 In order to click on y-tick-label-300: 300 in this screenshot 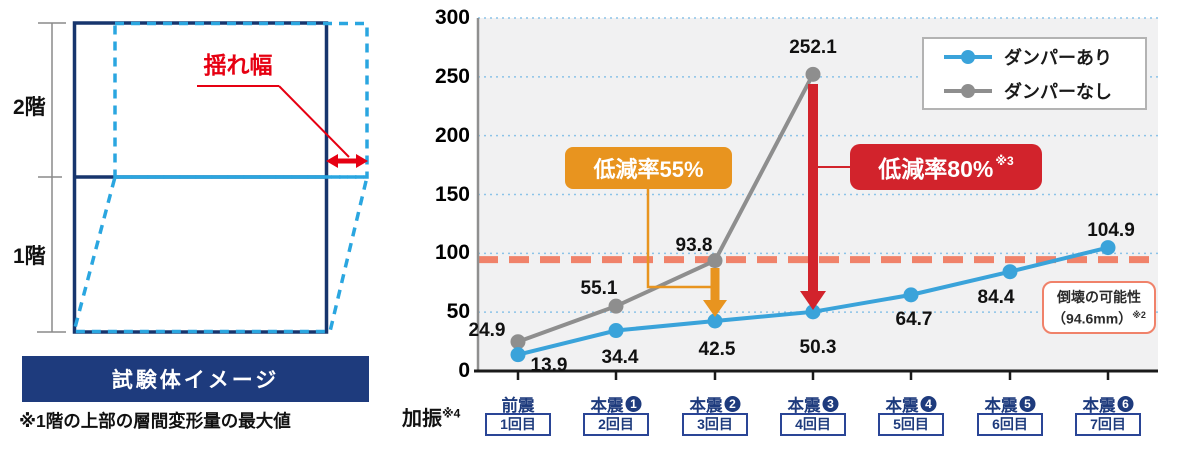, I will do `click(452, 17)`.